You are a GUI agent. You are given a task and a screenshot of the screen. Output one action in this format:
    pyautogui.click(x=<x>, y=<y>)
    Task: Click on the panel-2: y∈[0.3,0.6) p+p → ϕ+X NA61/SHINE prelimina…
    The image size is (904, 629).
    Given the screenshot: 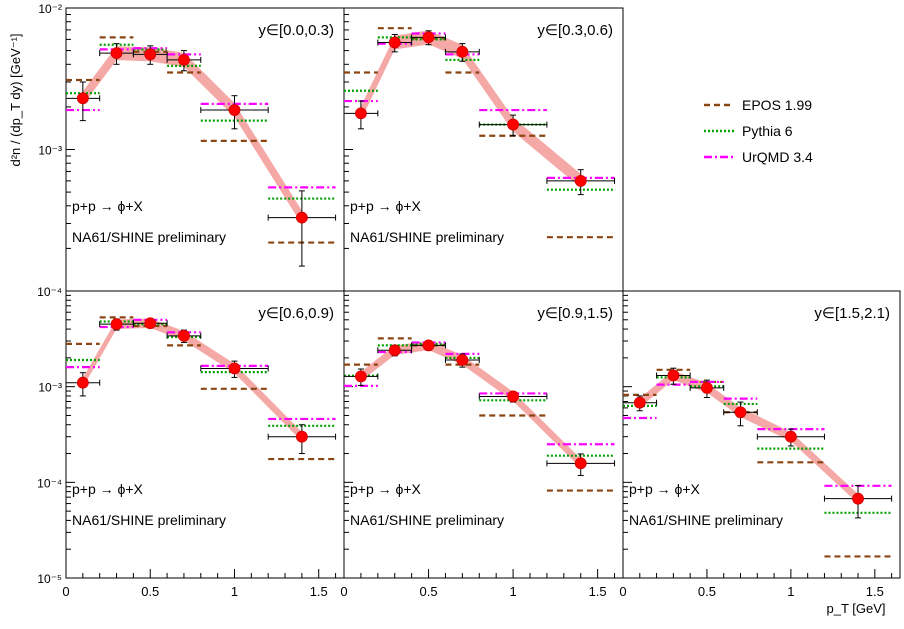 What is the action you would take?
    pyautogui.click(x=483, y=149)
    